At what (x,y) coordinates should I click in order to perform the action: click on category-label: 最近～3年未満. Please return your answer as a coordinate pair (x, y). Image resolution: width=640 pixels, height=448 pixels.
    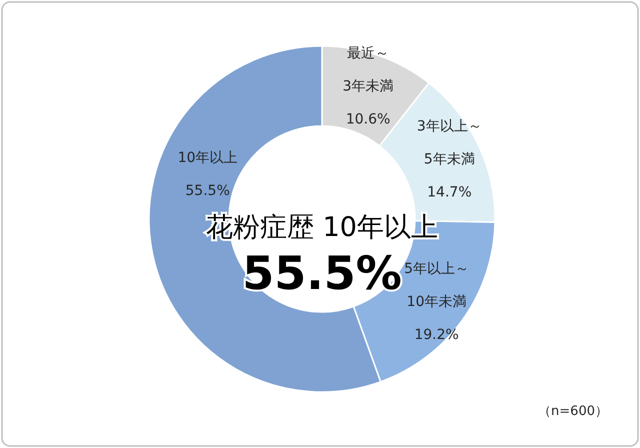
    Looking at the image, I should click on (368, 70).